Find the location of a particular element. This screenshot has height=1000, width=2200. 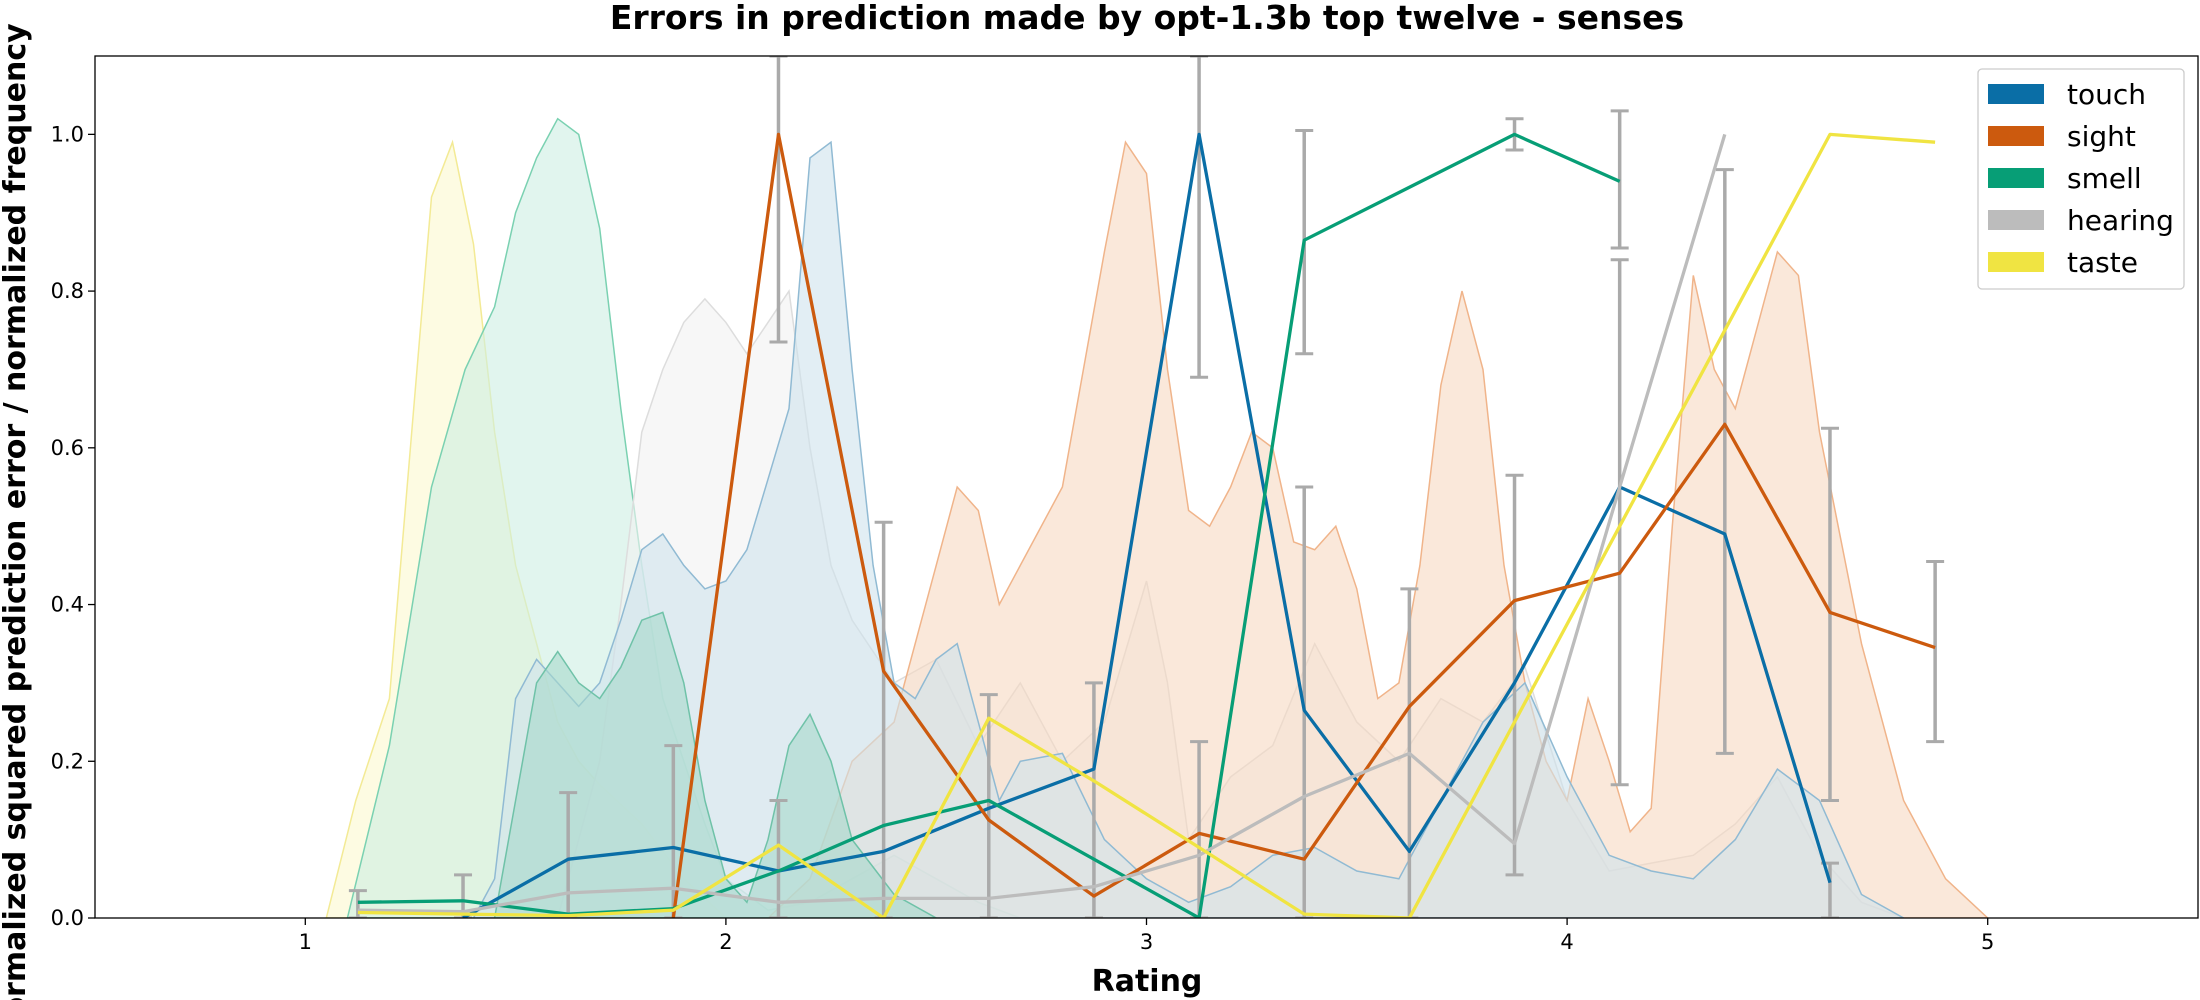

y-tick-label: 1.0 is located at coordinates (67, 134).